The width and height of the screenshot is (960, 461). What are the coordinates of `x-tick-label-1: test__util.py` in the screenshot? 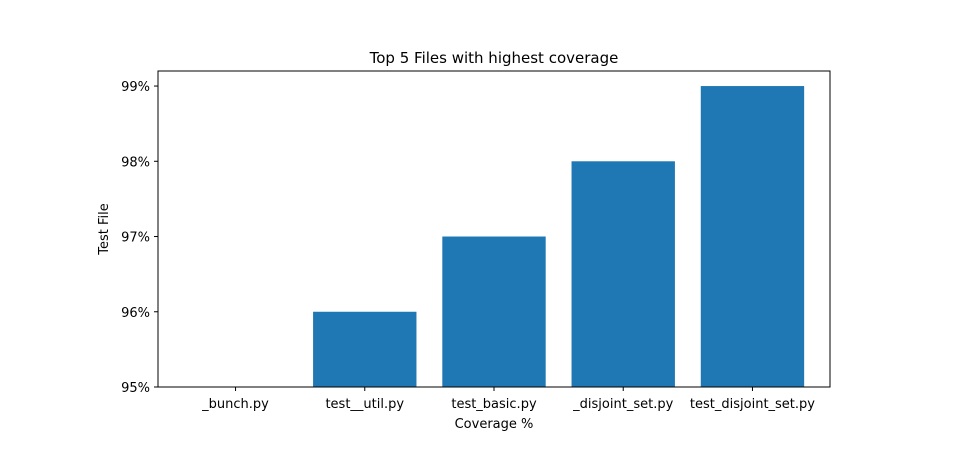 It's located at (364, 404).